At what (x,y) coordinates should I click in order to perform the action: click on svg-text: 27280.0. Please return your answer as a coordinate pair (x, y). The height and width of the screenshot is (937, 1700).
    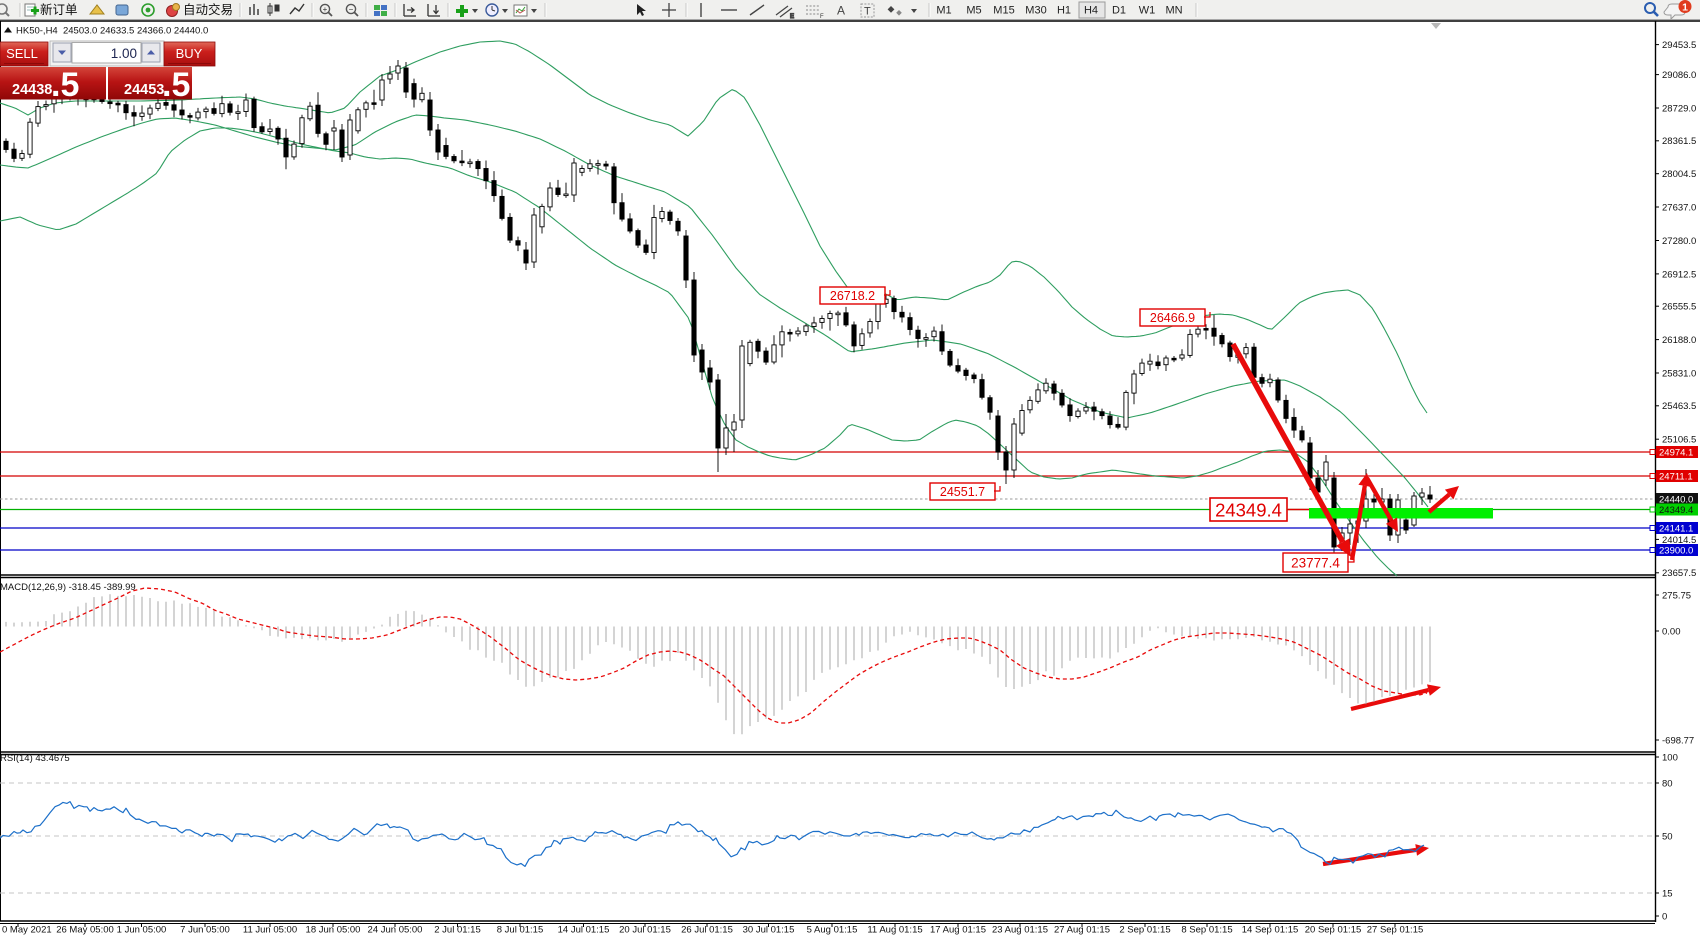
    Looking at the image, I should click on (1679, 241).